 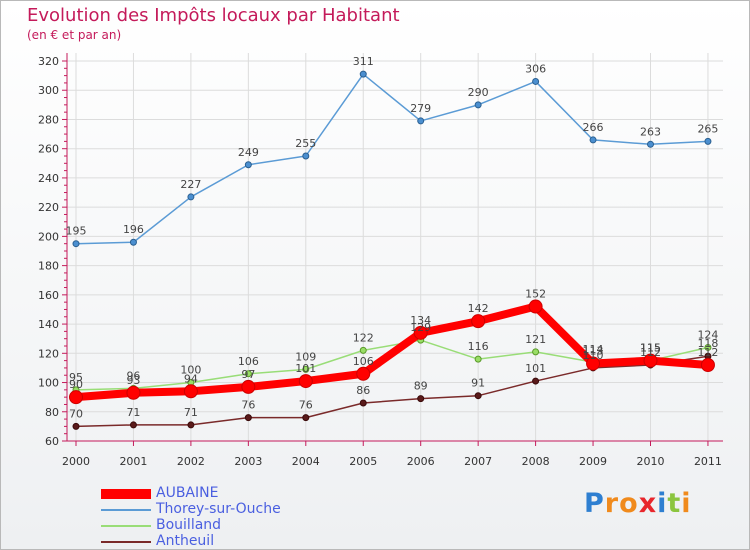 What do you see at coordinates (674, 503) in the screenshot?
I see `logo-letter: t` at bounding box center [674, 503].